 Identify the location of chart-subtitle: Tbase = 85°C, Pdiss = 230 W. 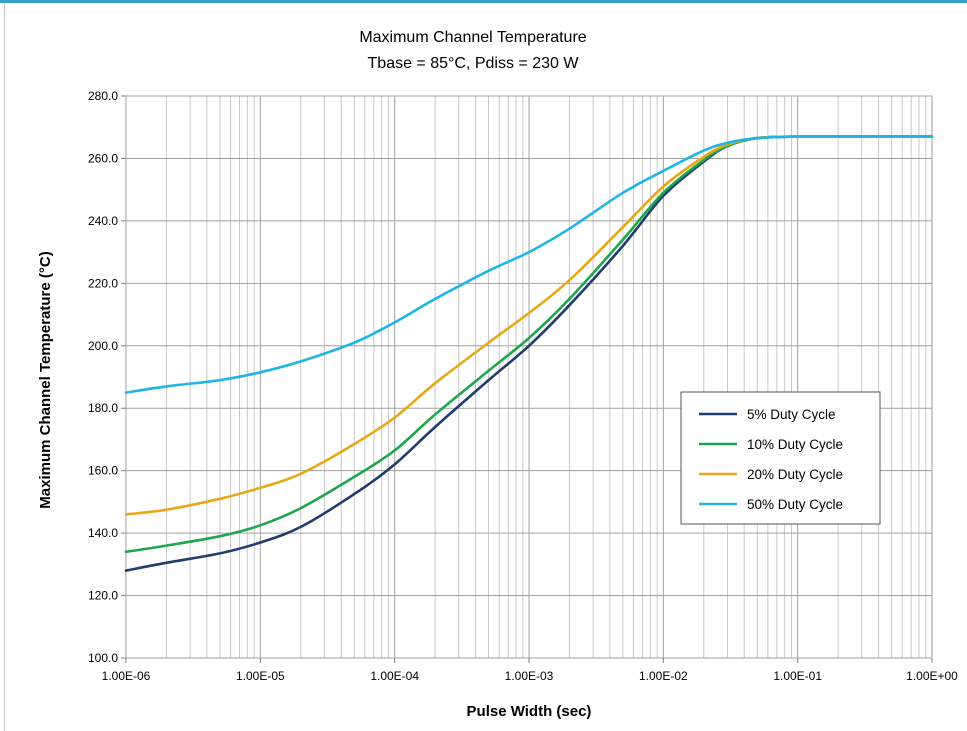
(474, 63).